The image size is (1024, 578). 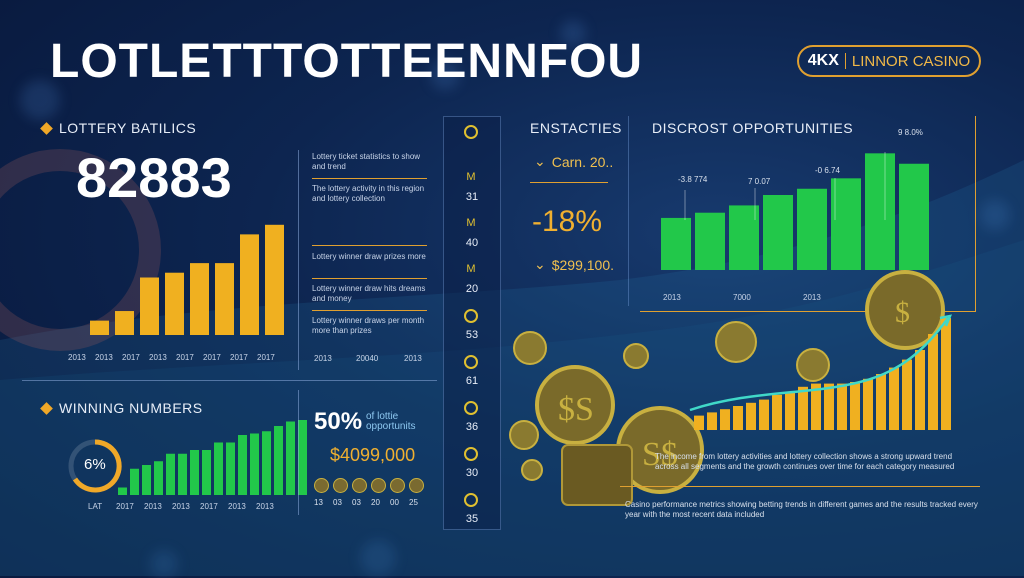 I want to click on note-axis-label-2: 20040, so click(x=367, y=358).